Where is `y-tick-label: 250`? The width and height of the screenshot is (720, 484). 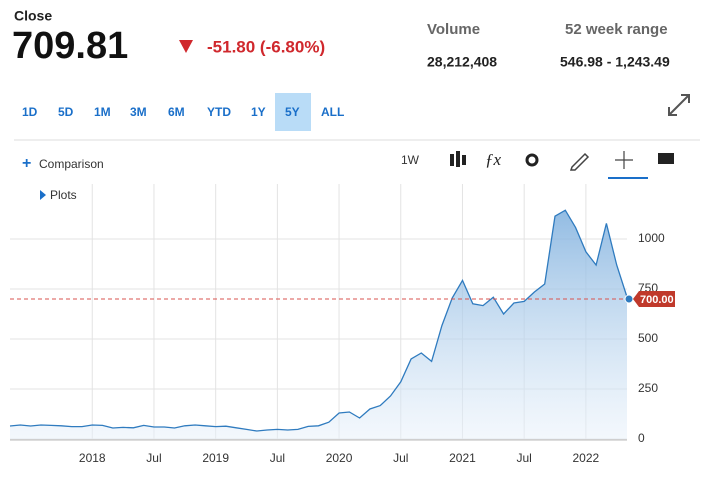
y-tick-label: 250 is located at coordinates (648, 388).